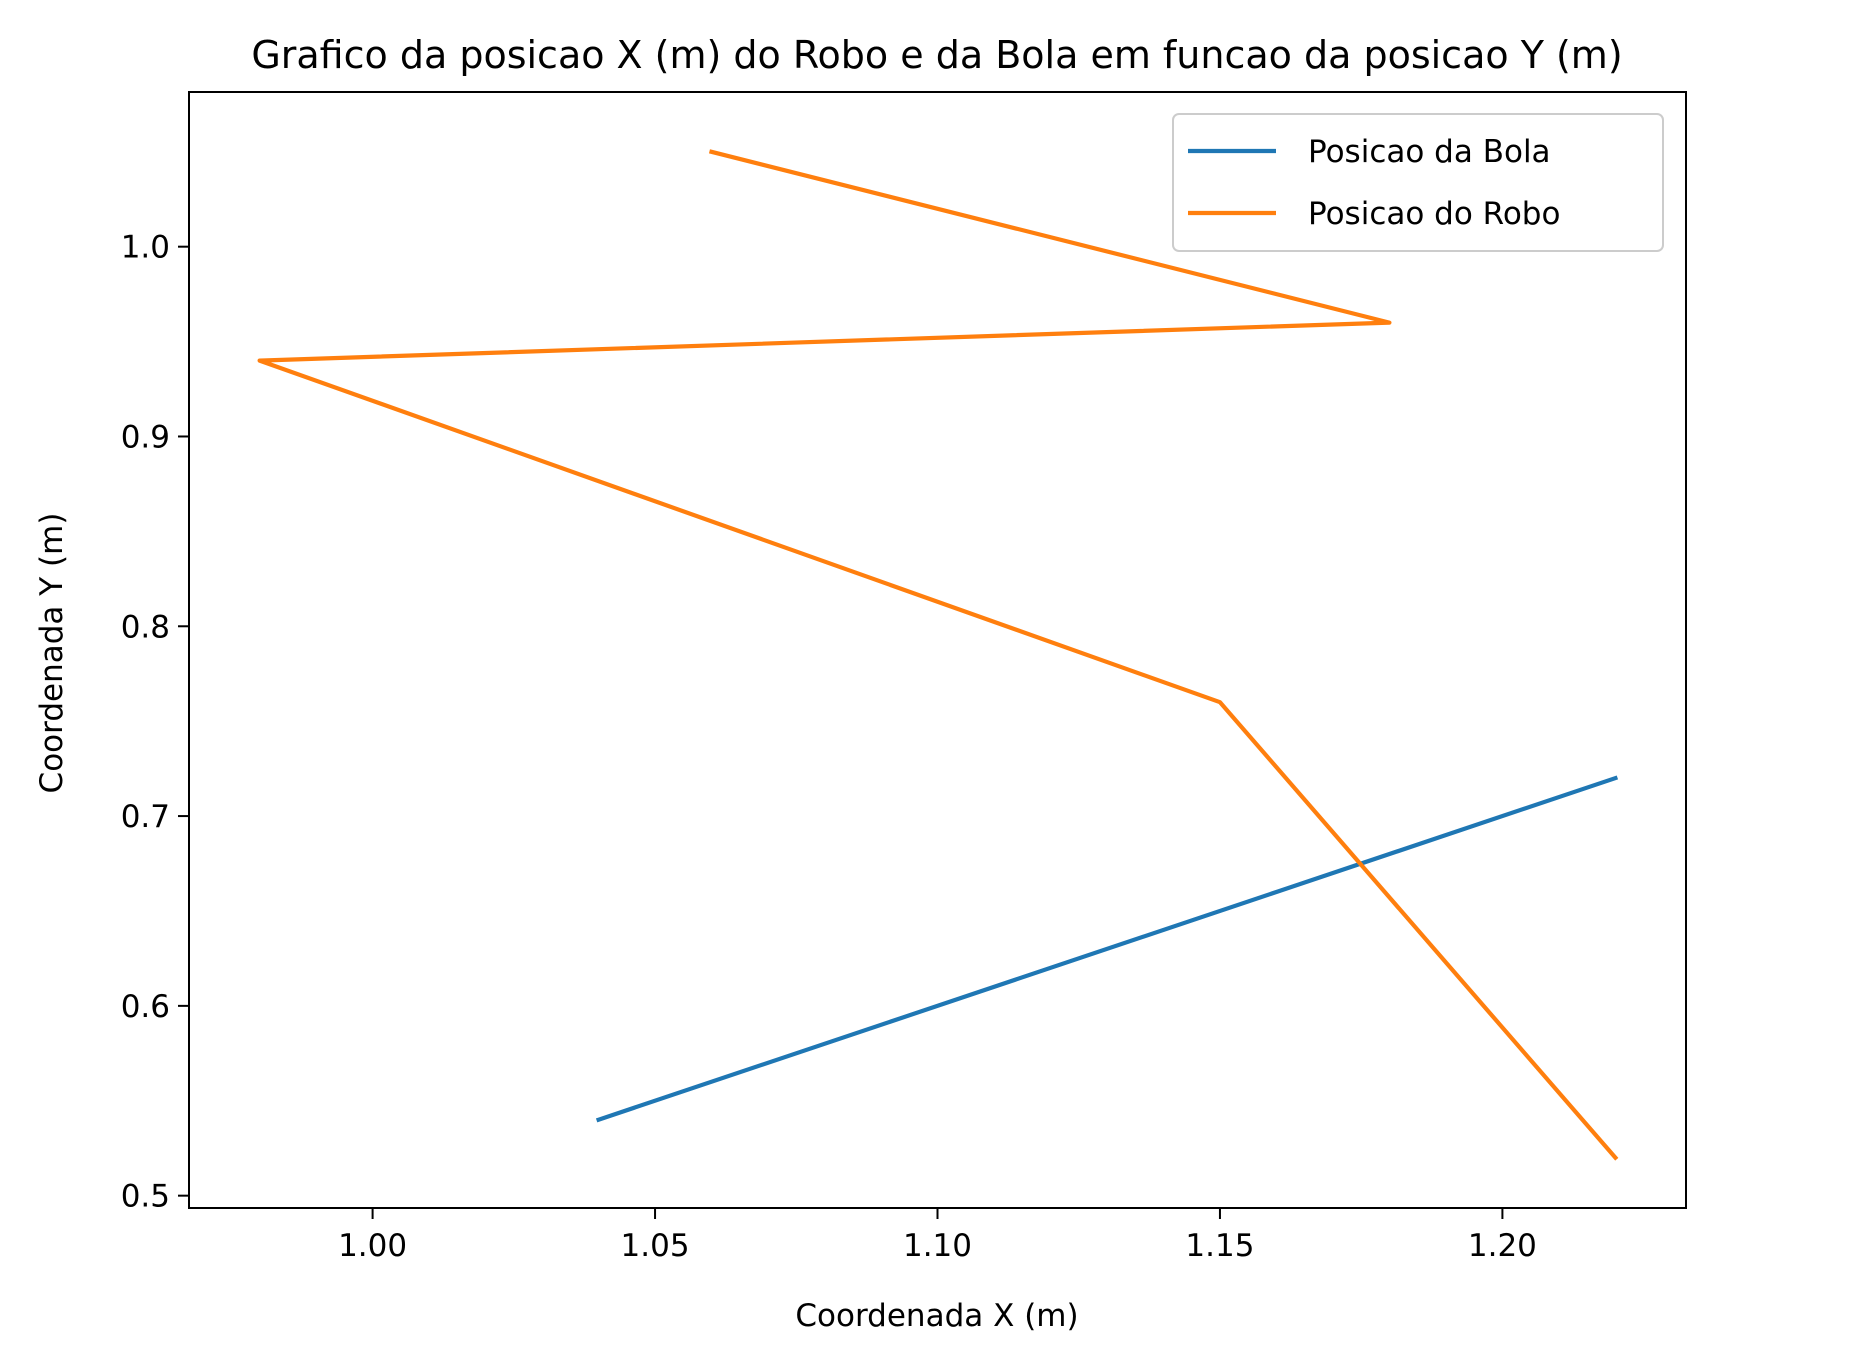 The width and height of the screenshot is (1864, 1361). I want to click on legend-label-1: Posicao do Robo, so click(1434, 214).